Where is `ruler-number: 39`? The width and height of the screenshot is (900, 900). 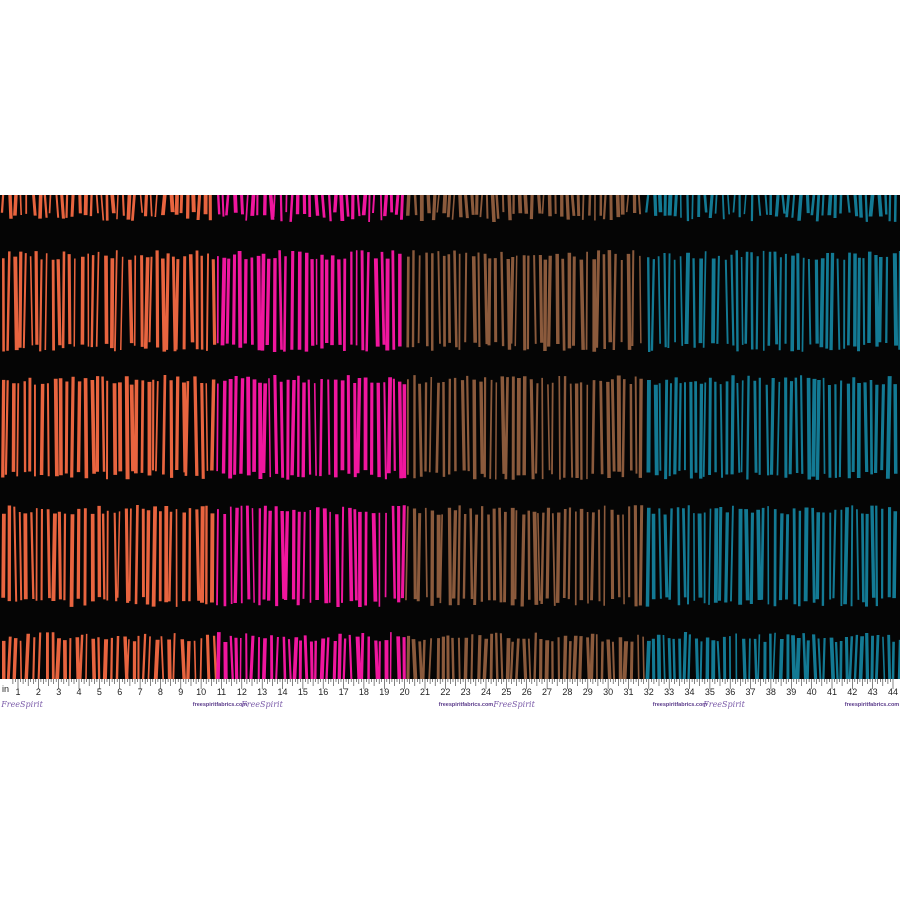
ruler-number: 39 is located at coordinates (791, 692).